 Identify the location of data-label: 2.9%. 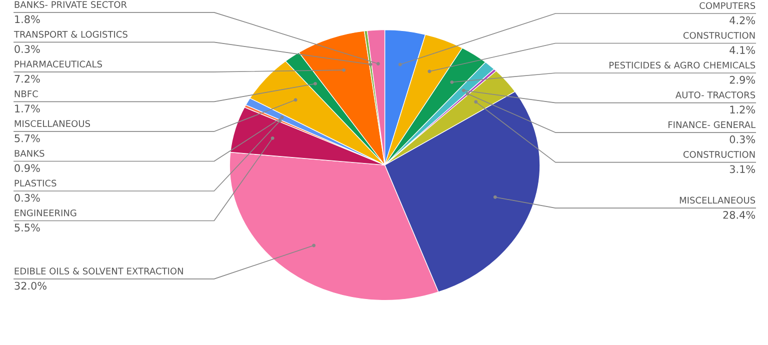
(743, 80).